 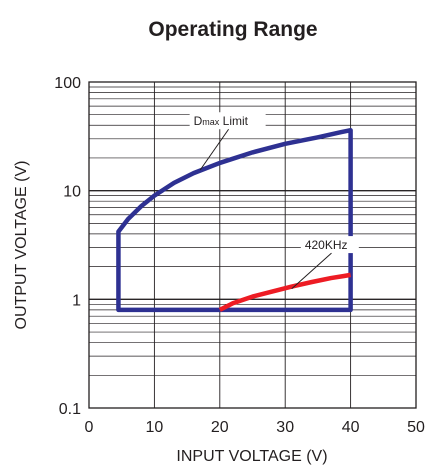 What do you see at coordinates (220, 427) in the screenshot?
I see `x-tick-label: 20` at bounding box center [220, 427].